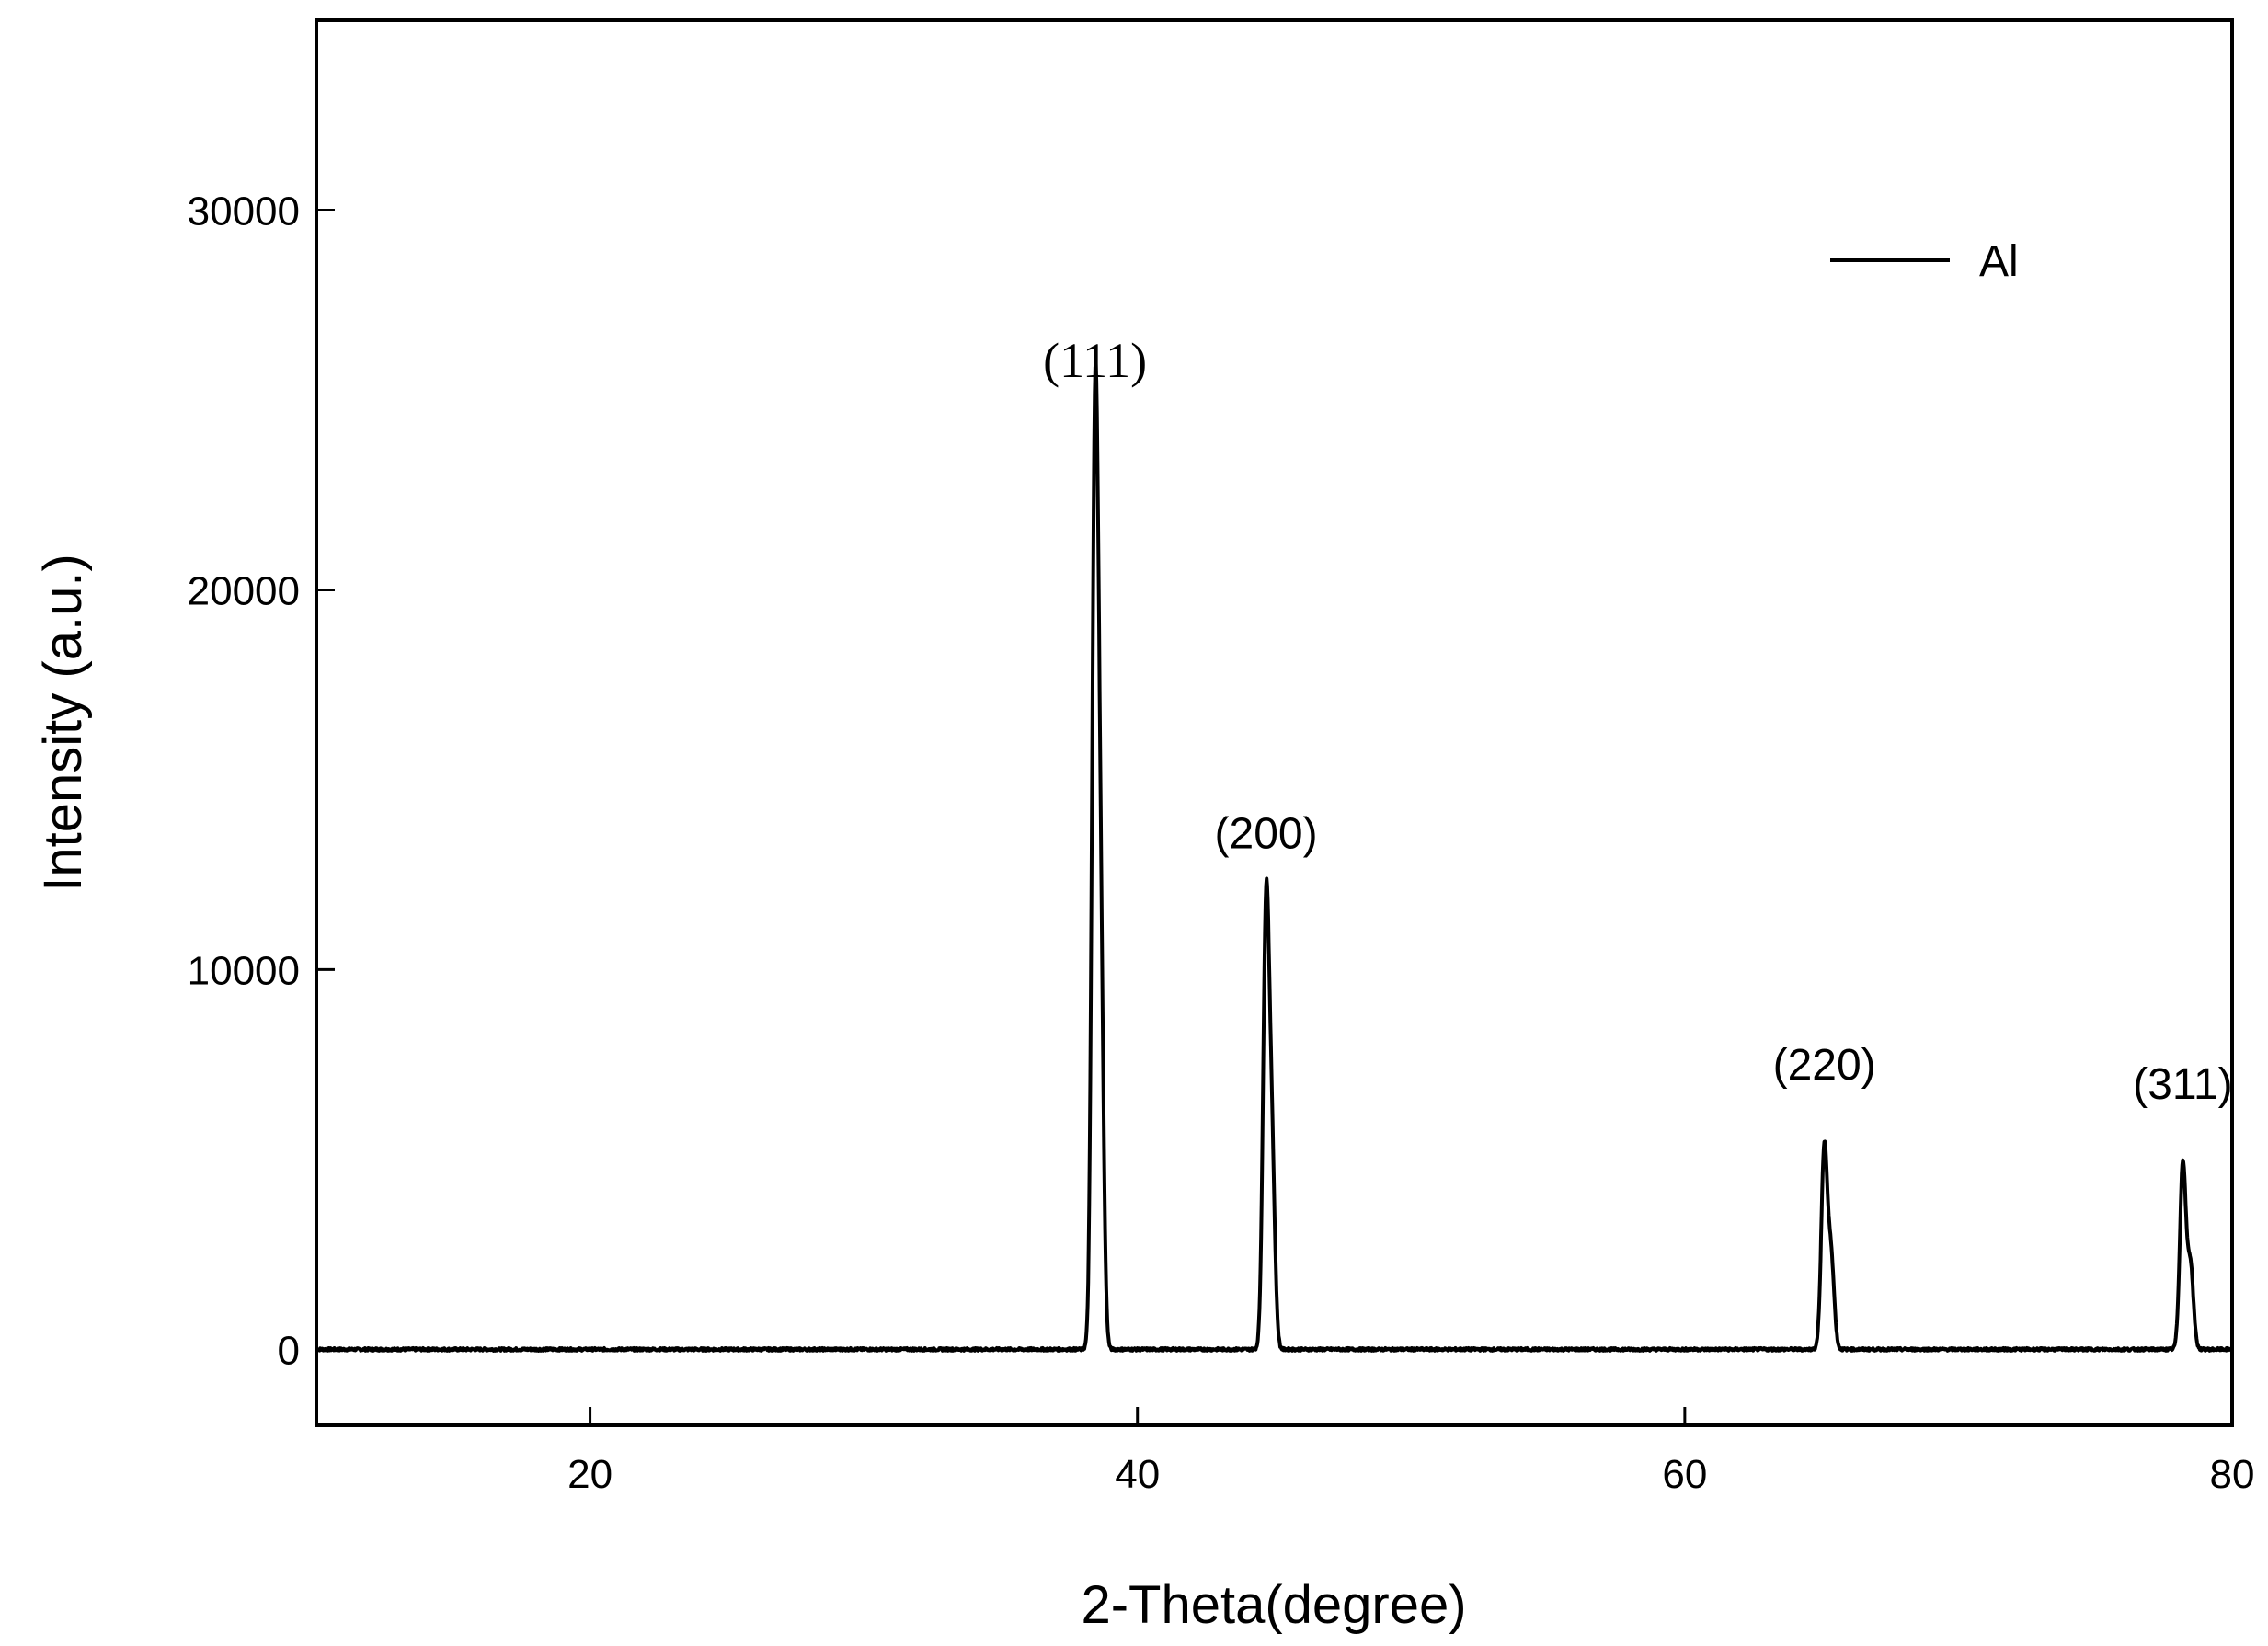 This screenshot has height=1646, width=2268. Describe the element at coordinates (244, 971) in the screenshot. I see `y-tick-label: 10000` at that location.